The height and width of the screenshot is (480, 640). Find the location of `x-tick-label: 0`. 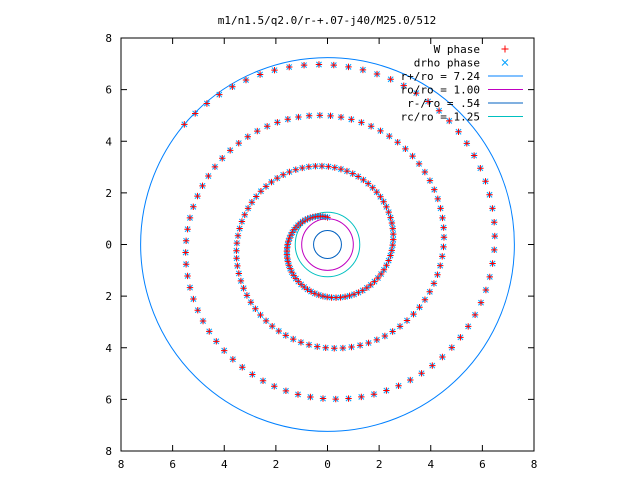

x-tick-label: 0 is located at coordinates (327, 464).